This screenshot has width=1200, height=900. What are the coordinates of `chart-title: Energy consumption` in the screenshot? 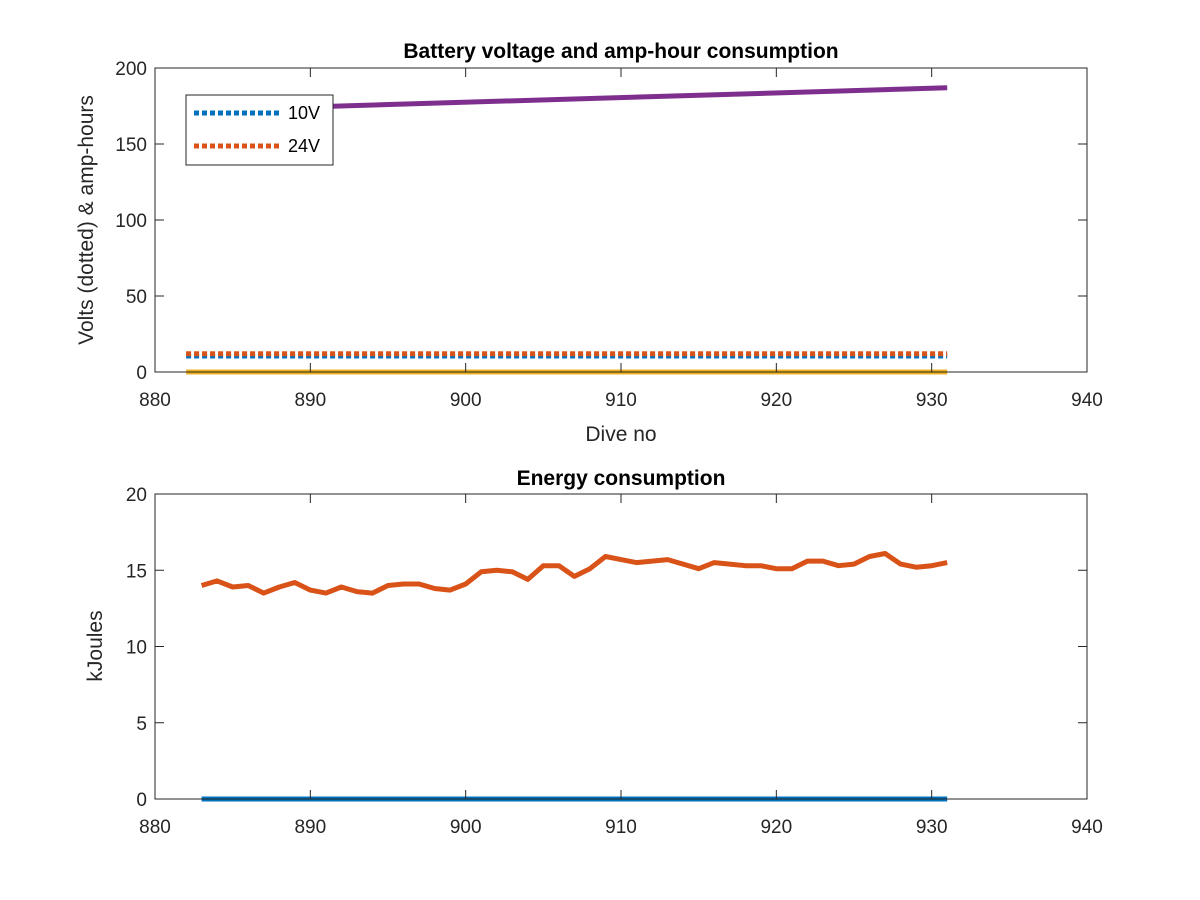 It's located at (621, 478).